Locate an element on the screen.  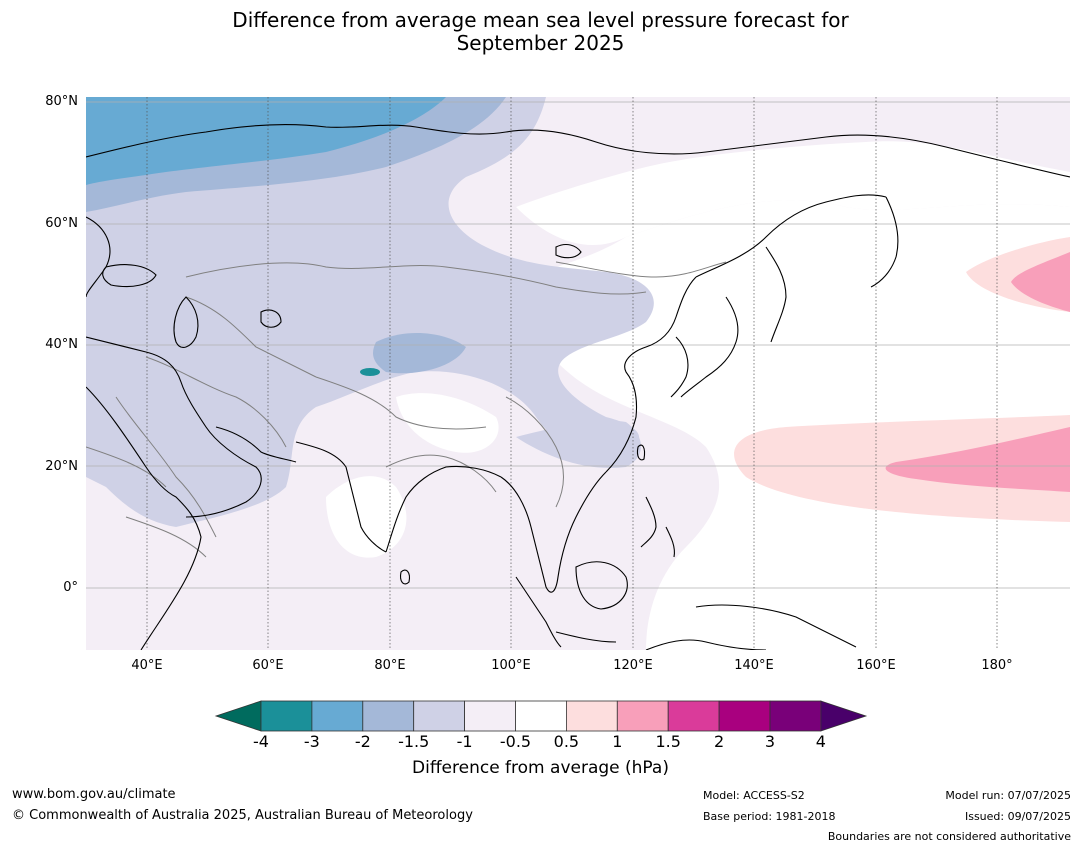
colorbar-tick-label: -1 is located at coordinates (464, 741).